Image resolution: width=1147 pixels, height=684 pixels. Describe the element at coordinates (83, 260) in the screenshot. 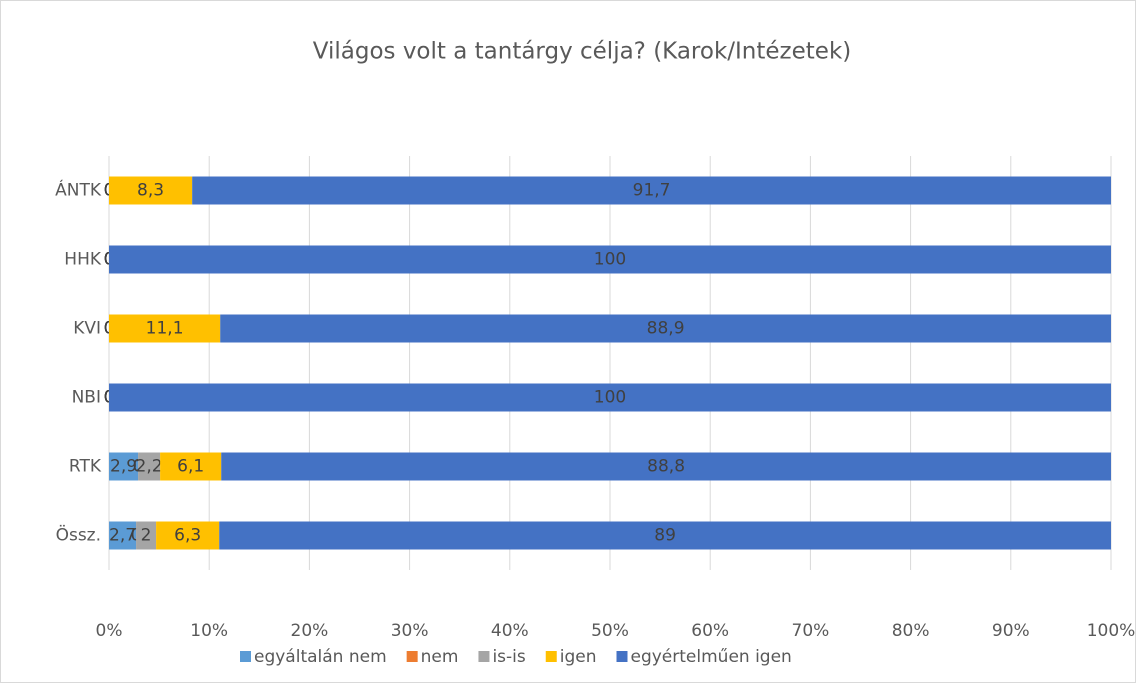

I see `y-tick-label: HHK` at that location.